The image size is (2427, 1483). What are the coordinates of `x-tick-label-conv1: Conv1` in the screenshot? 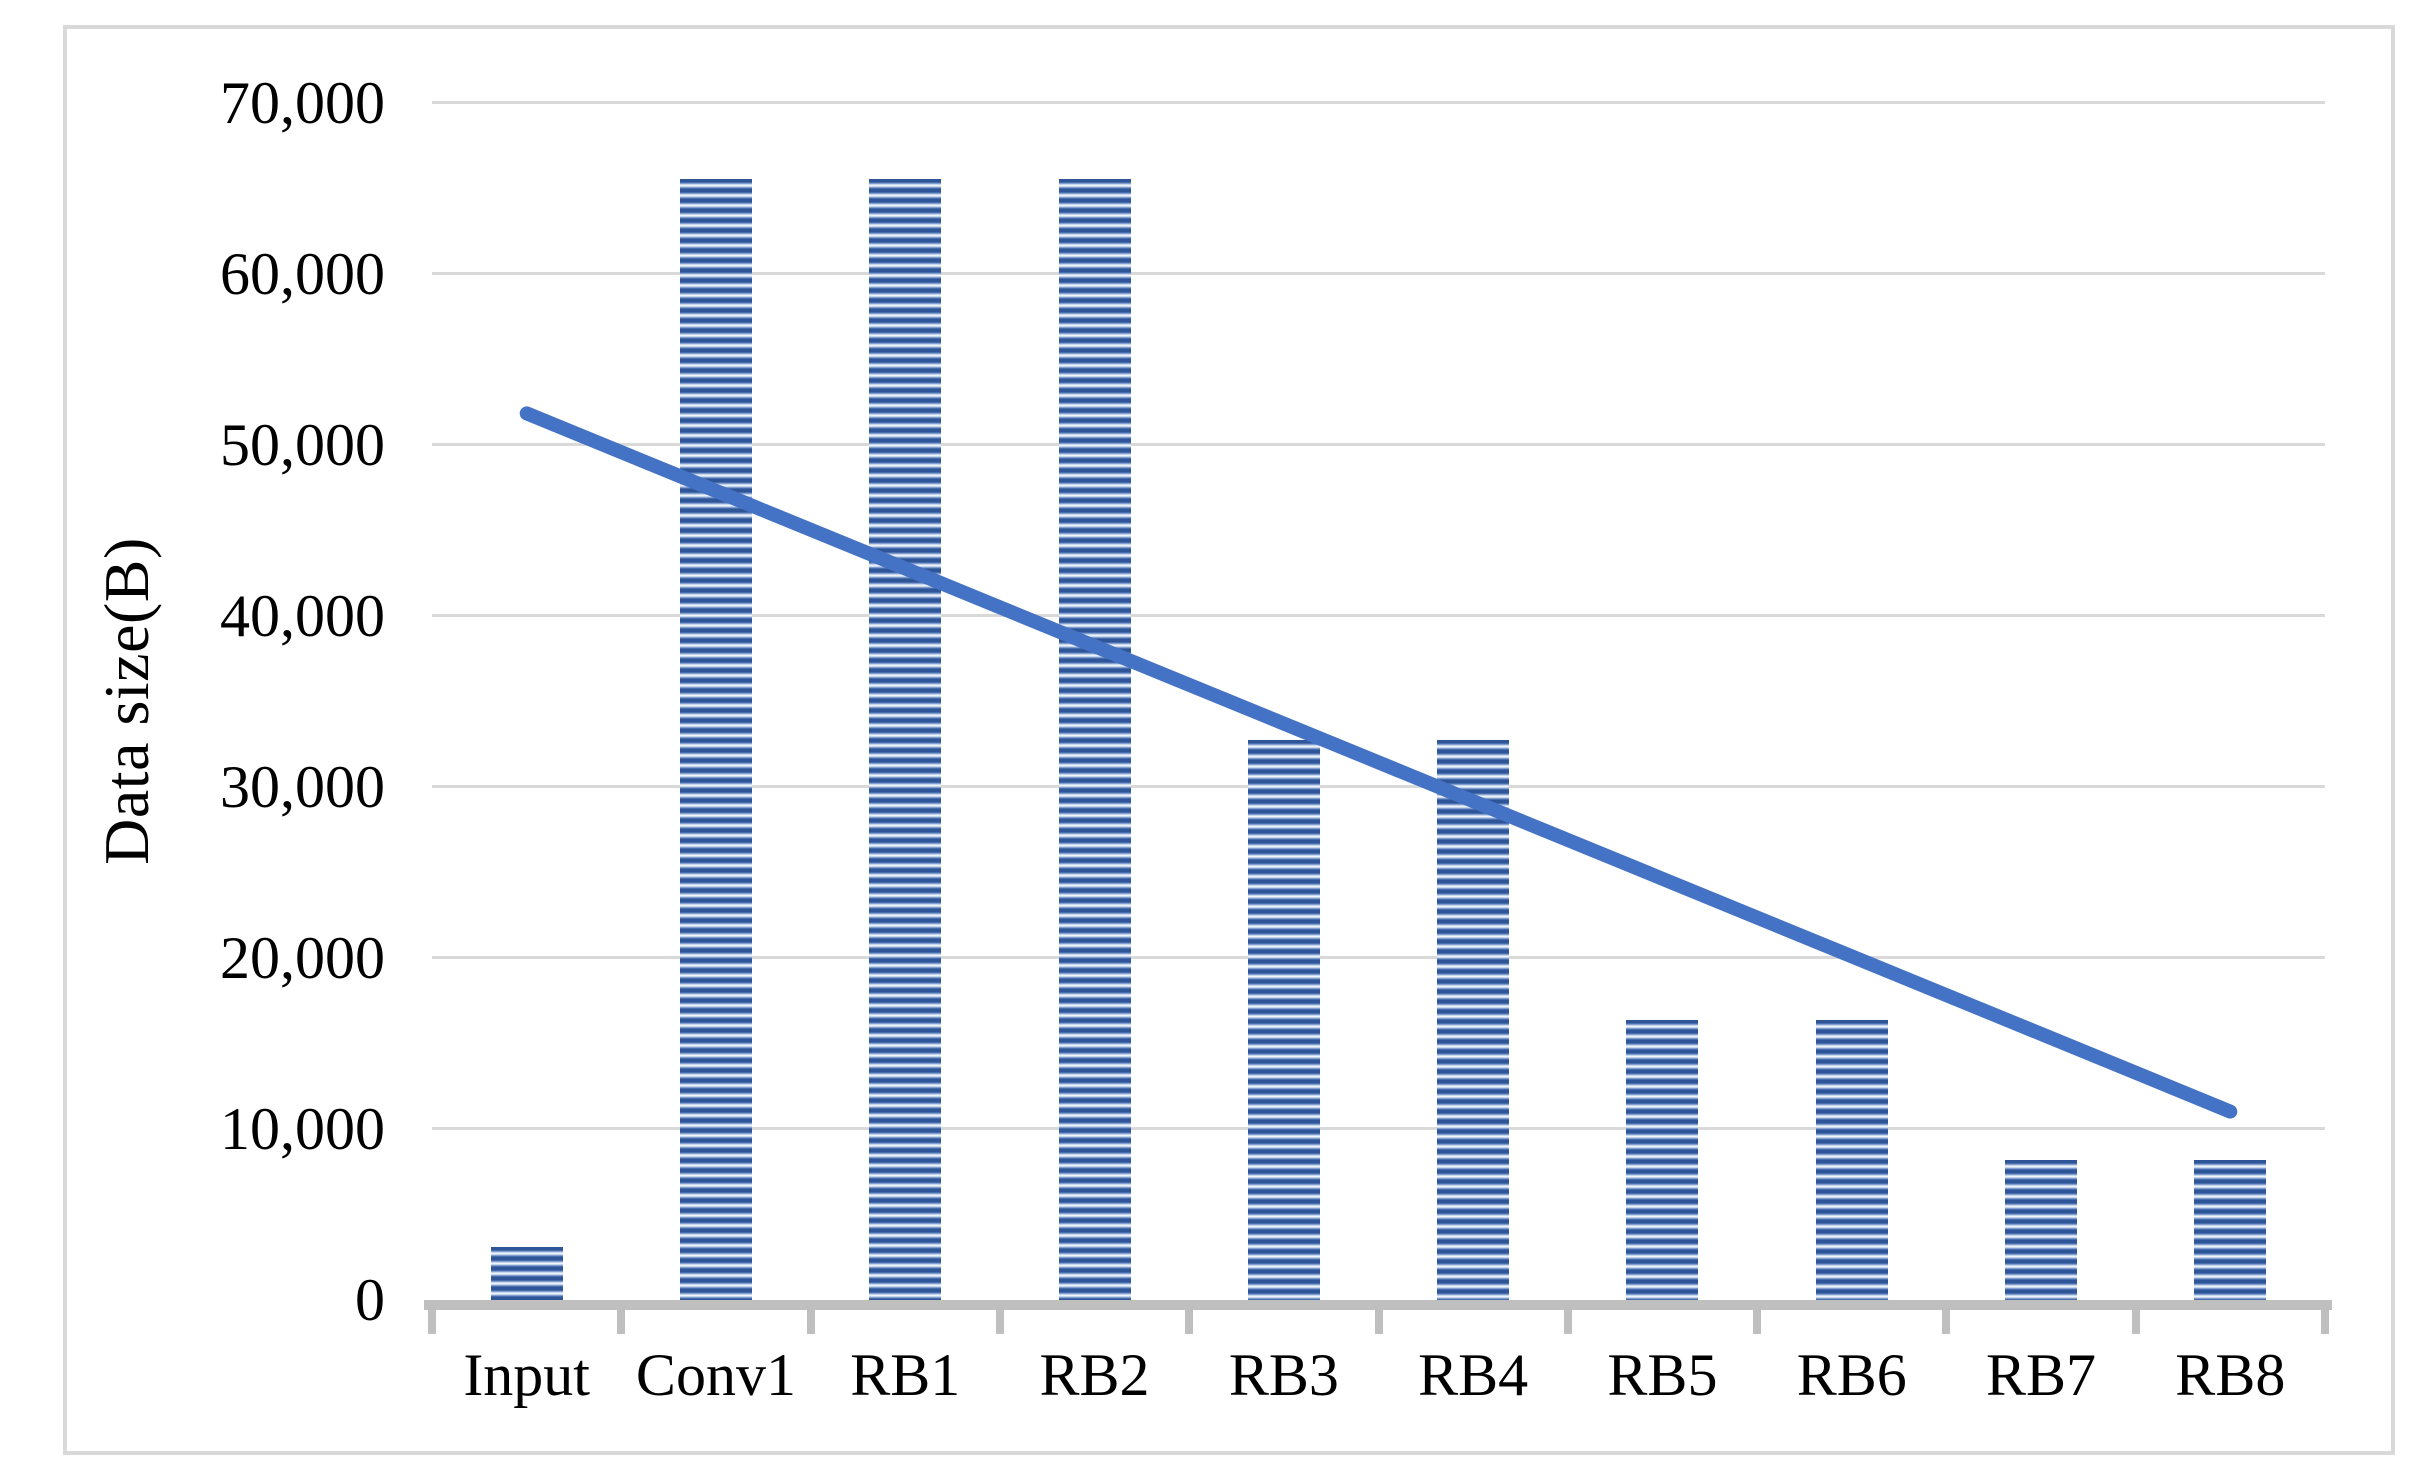 It's located at (715, 1375).